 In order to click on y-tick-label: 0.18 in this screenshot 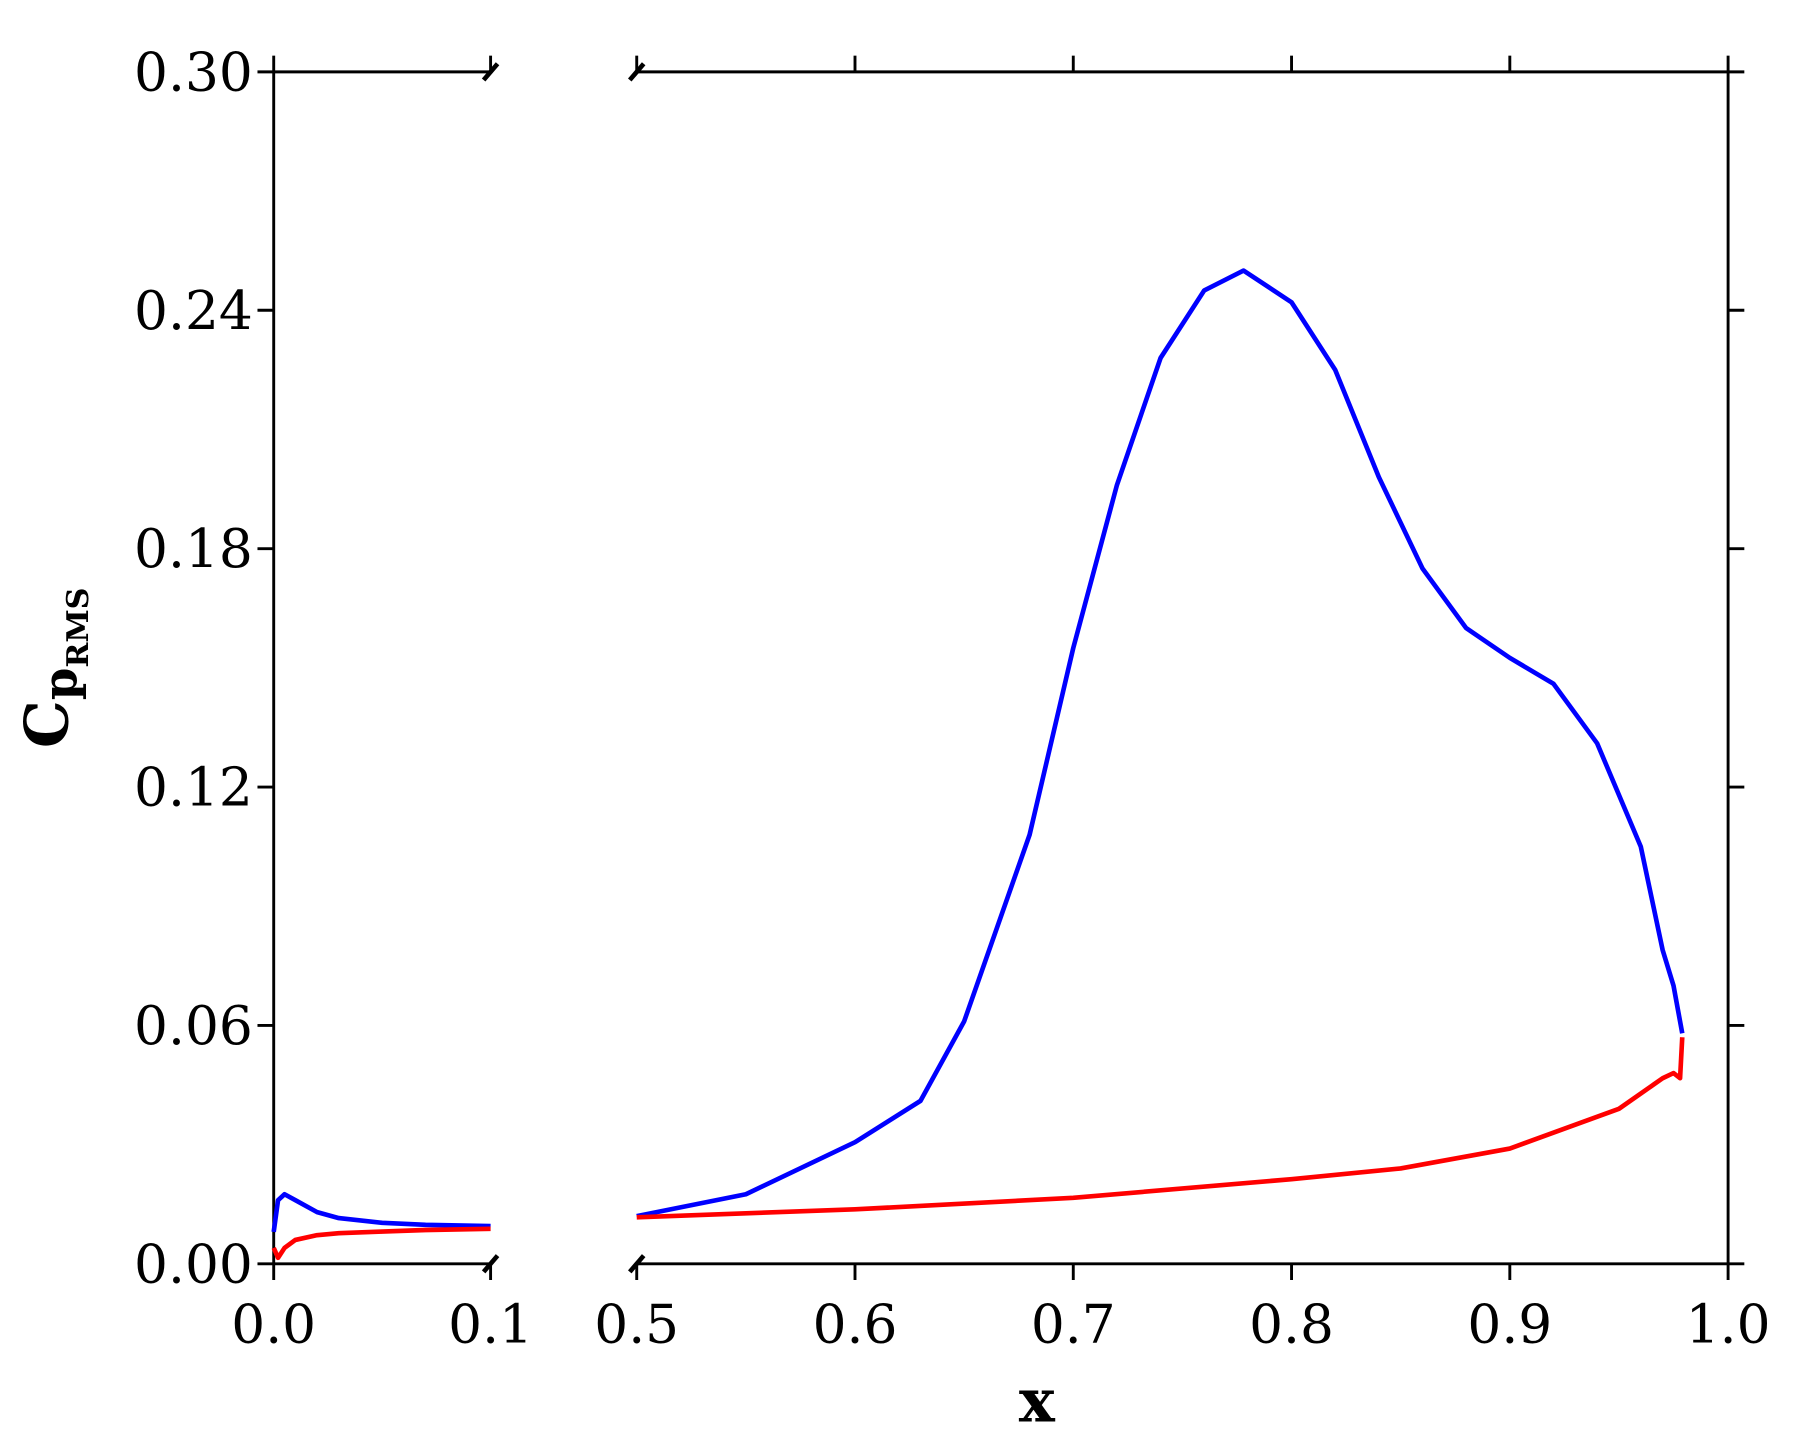, I will do `click(193, 548)`.